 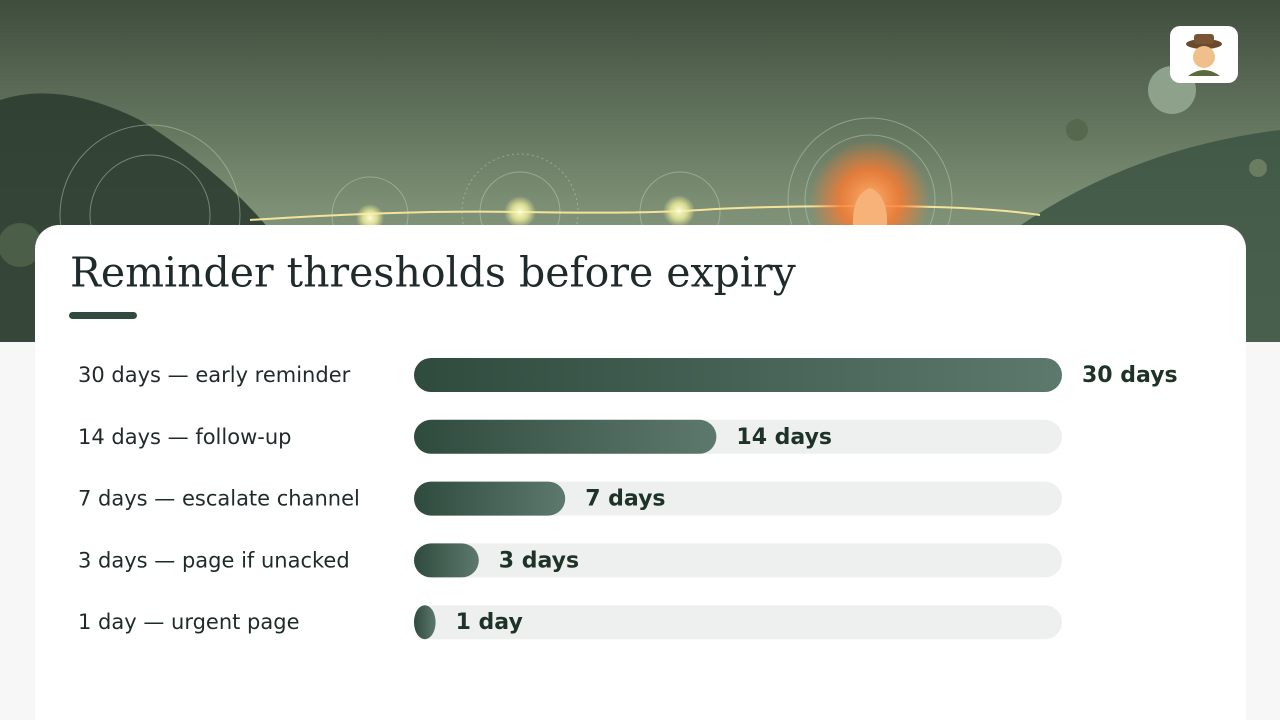 What do you see at coordinates (784, 437) in the screenshot?
I see `value-label: 14 days` at bounding box center [784, 437].